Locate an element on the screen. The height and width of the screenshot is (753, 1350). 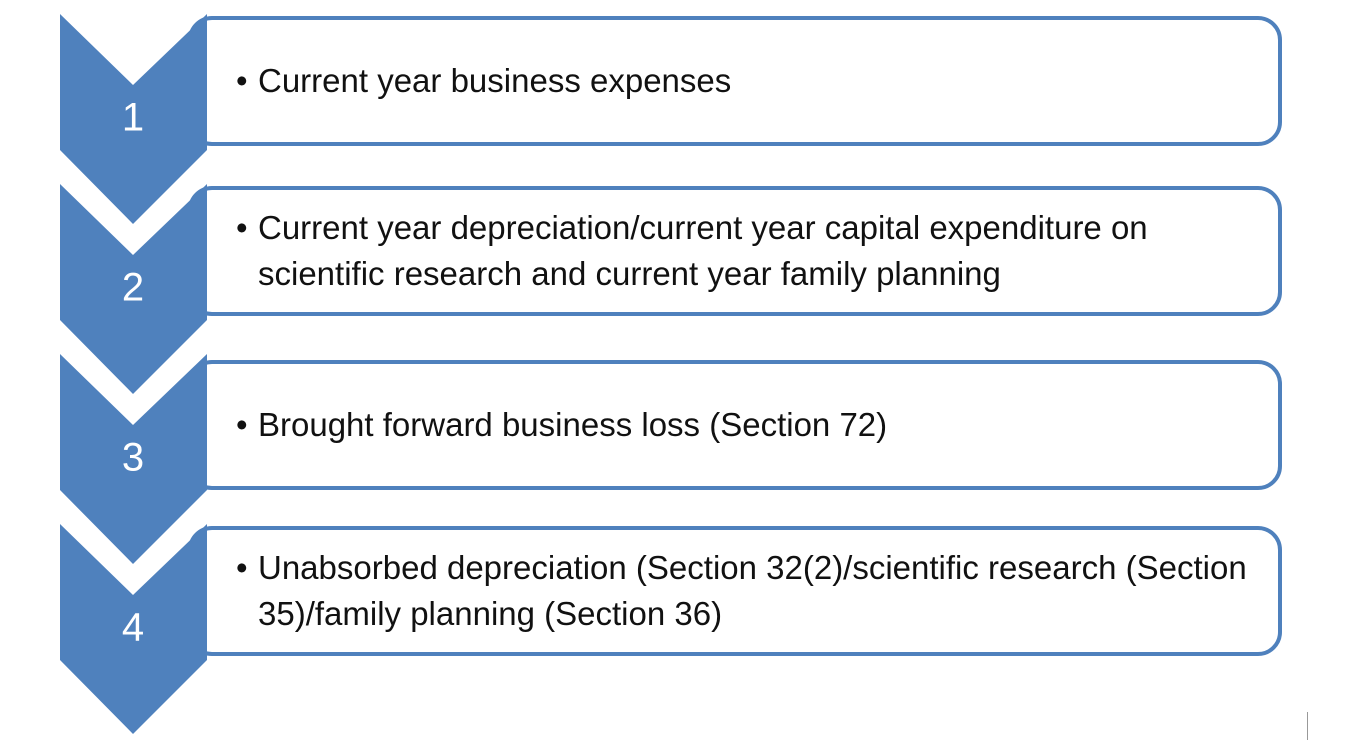
step-number: 4 is located at coordinates (133, 628).